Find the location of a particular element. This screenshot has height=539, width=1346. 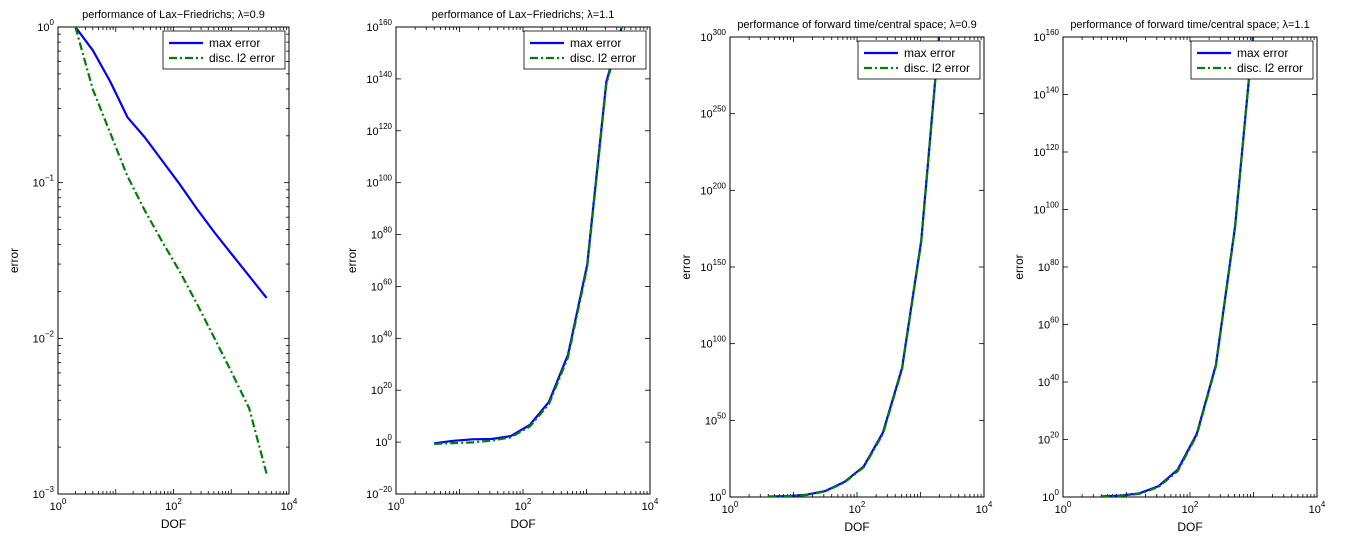

y-tick-label: 1050 is located at coordinates (716, 419).